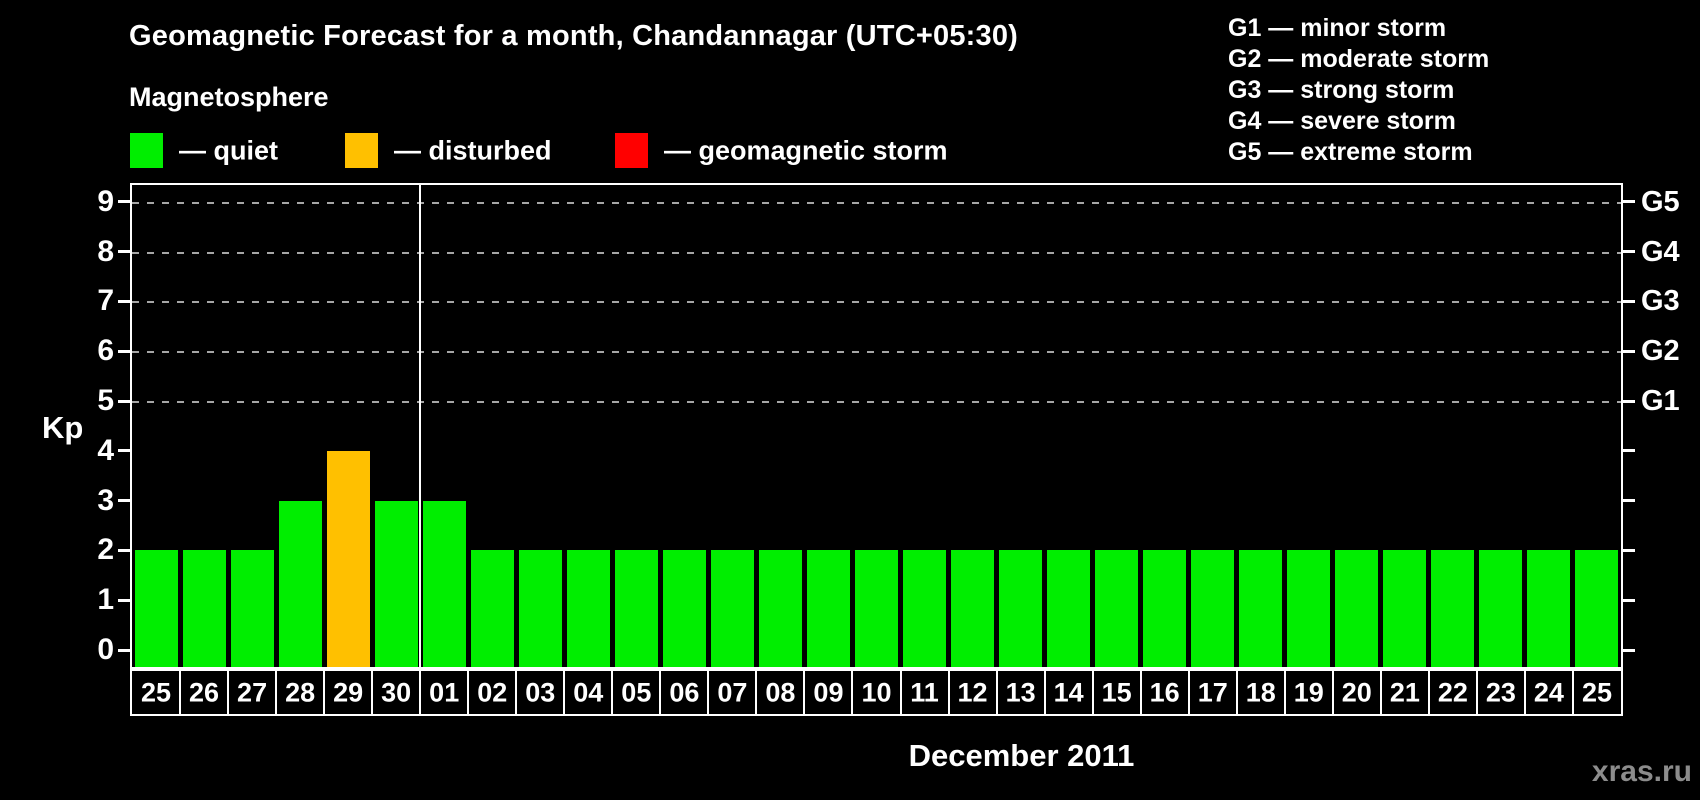 The height and width of the screenshot is (800, 1700). I want to click on g-scale-label-G5: G5, so click(1660, 201).